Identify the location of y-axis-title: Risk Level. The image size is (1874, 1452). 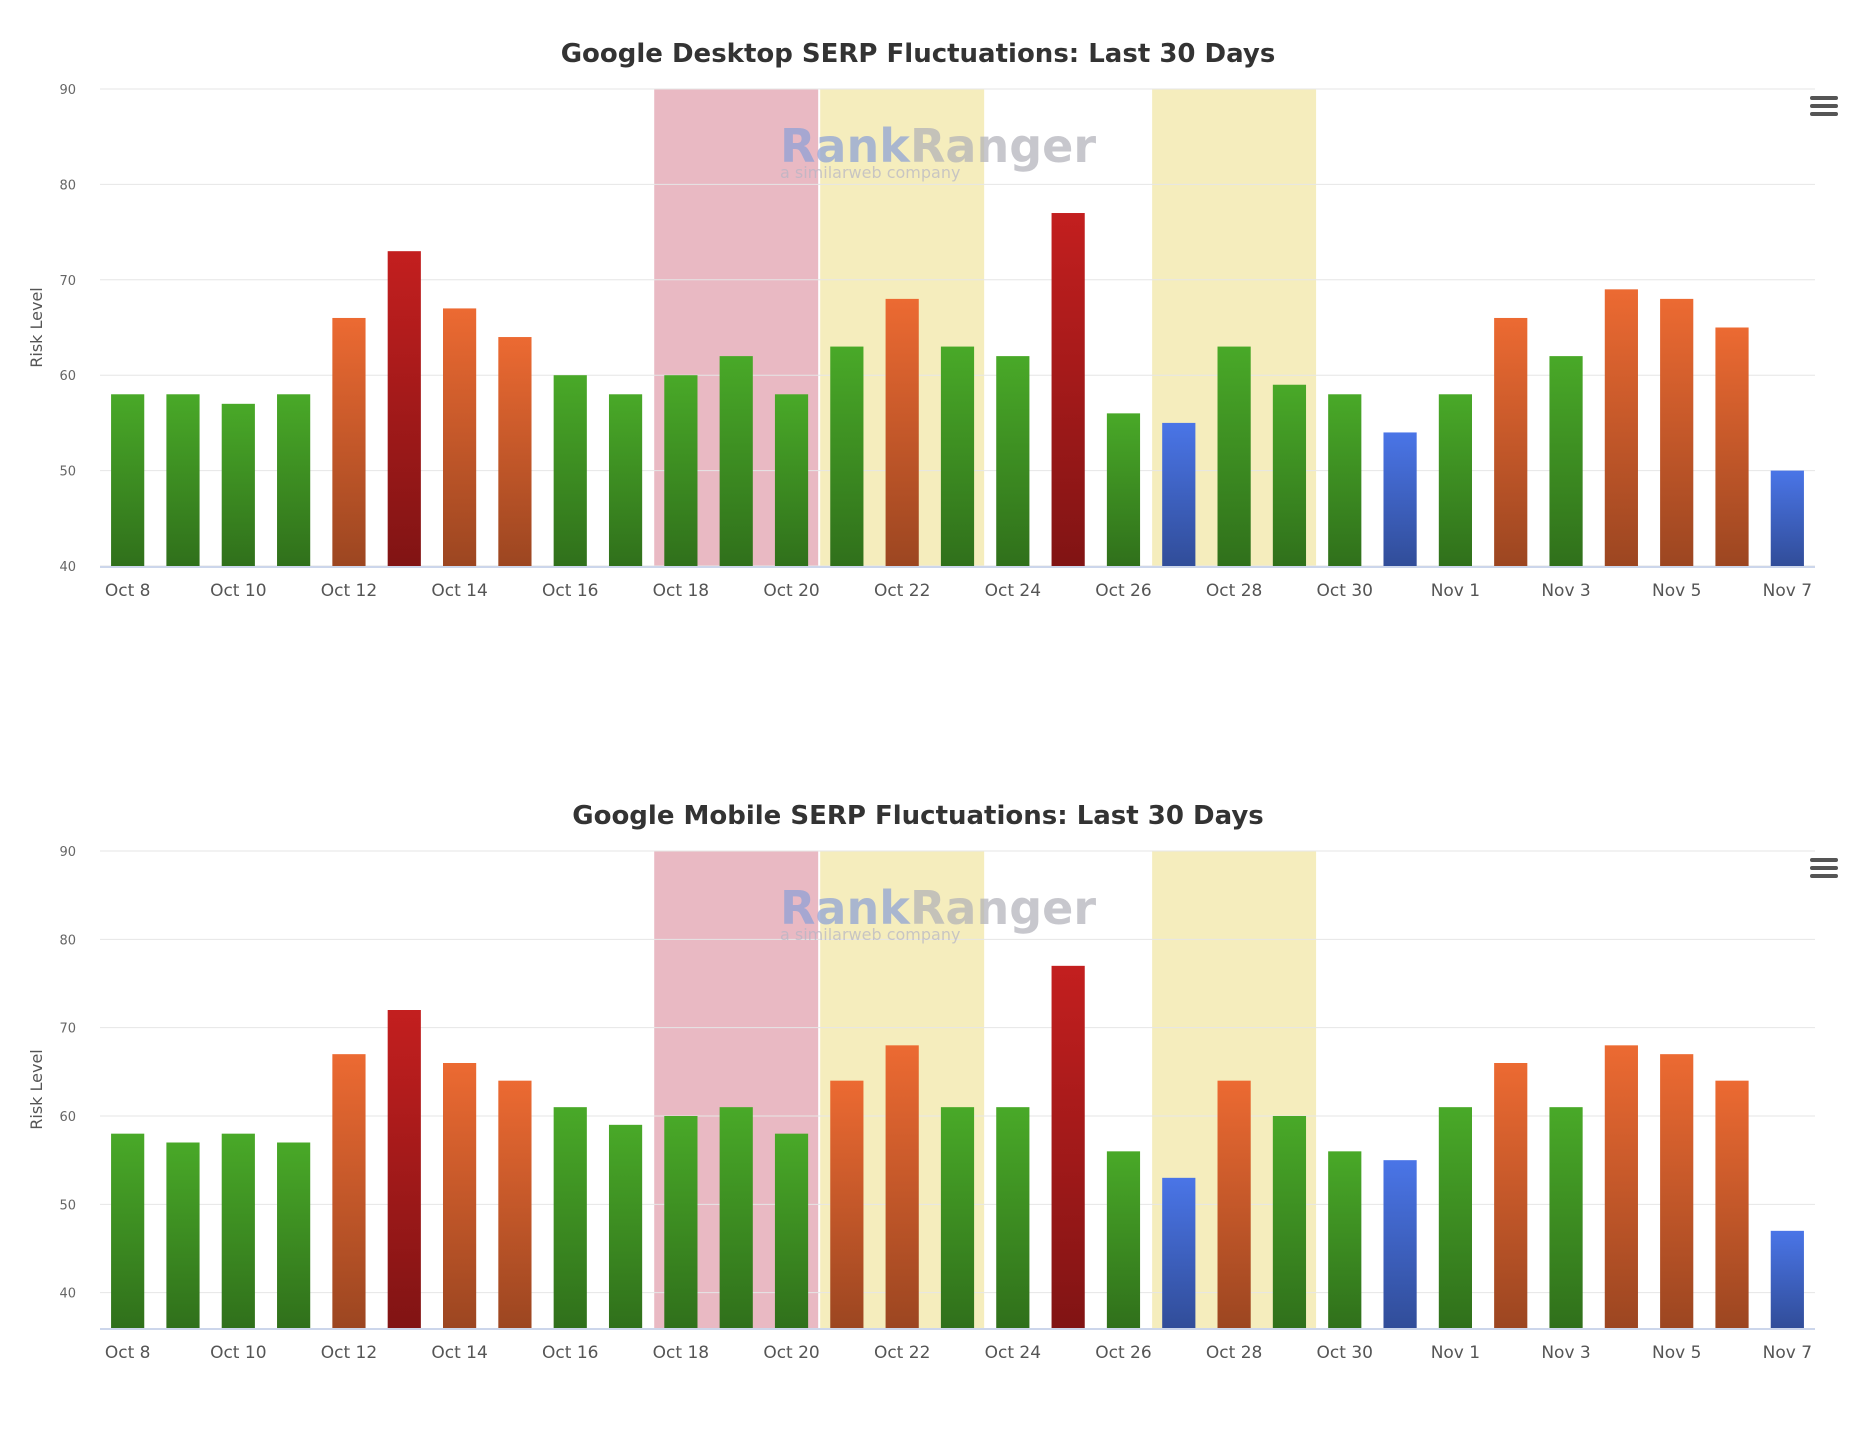
(36, 1089).